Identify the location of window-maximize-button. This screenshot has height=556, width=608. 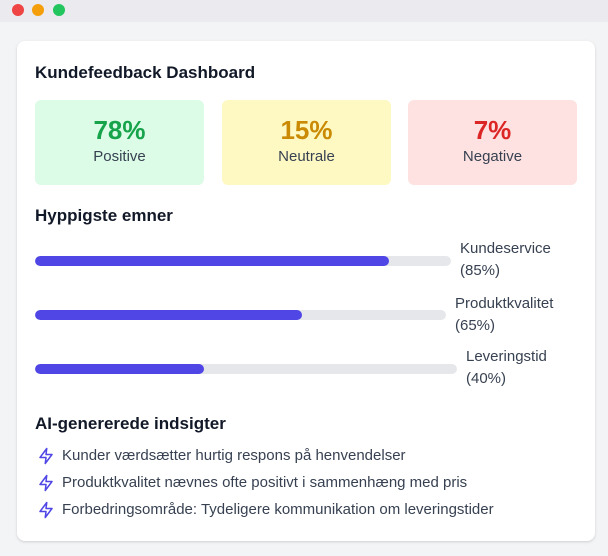
(59, 10).